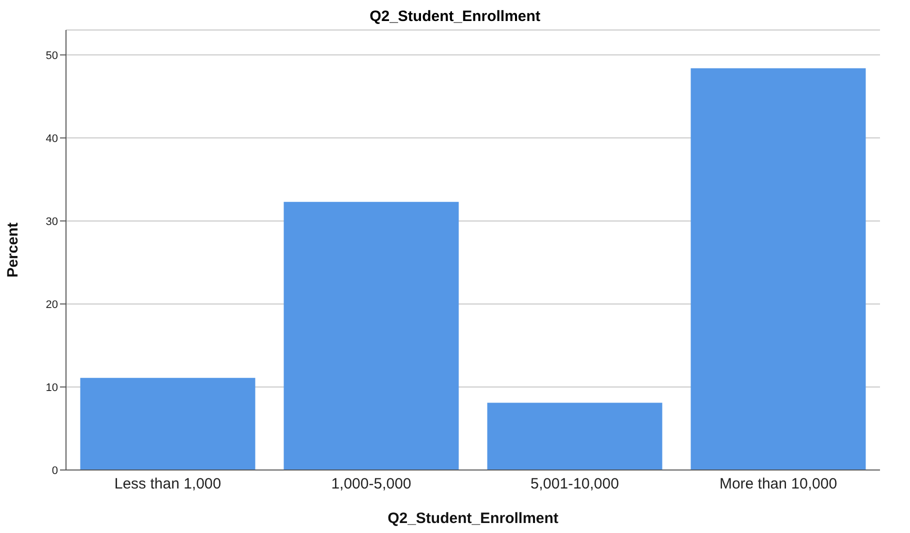 The width and height of the screenshot is (910, 533). I want to click on y-tick-label: 40, so click(52, 138).